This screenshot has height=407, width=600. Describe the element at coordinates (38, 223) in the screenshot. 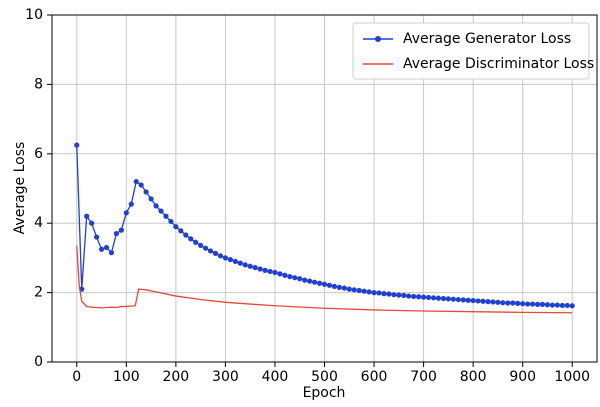

I see `y-tick-label: 4` at that location.